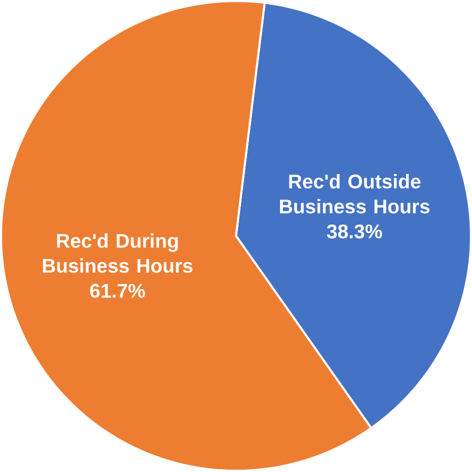  What do you see at coordinates (354, 231) in the screenshot?
I see `data-label: 38.3%` at bounding box center [354, 231].